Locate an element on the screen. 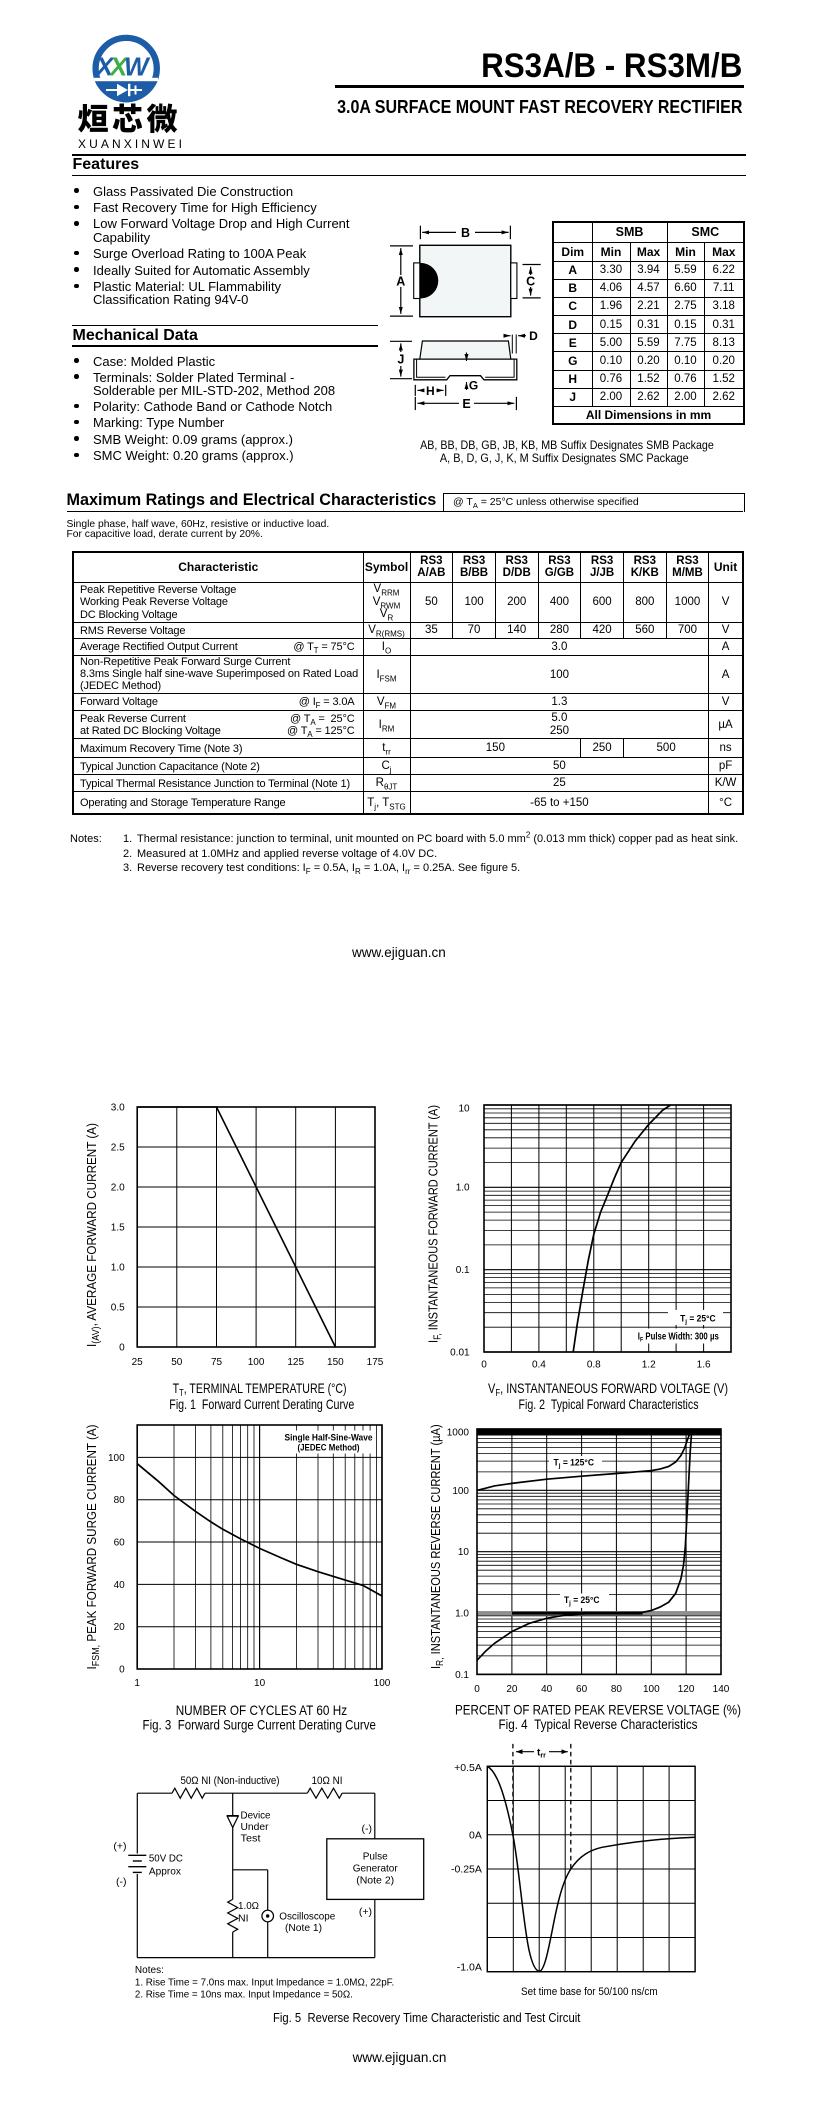  svg-text: 75 is located at coordinates (217, 1362).